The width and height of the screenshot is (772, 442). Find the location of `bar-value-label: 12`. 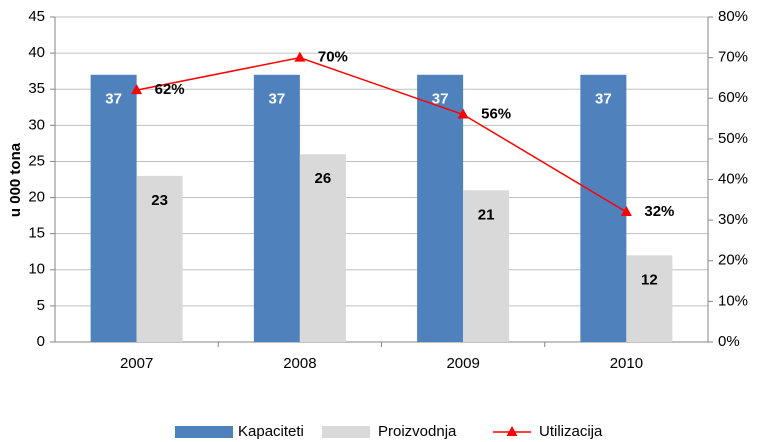

bar-value-label: 12 is located at coordinates (649, 279).